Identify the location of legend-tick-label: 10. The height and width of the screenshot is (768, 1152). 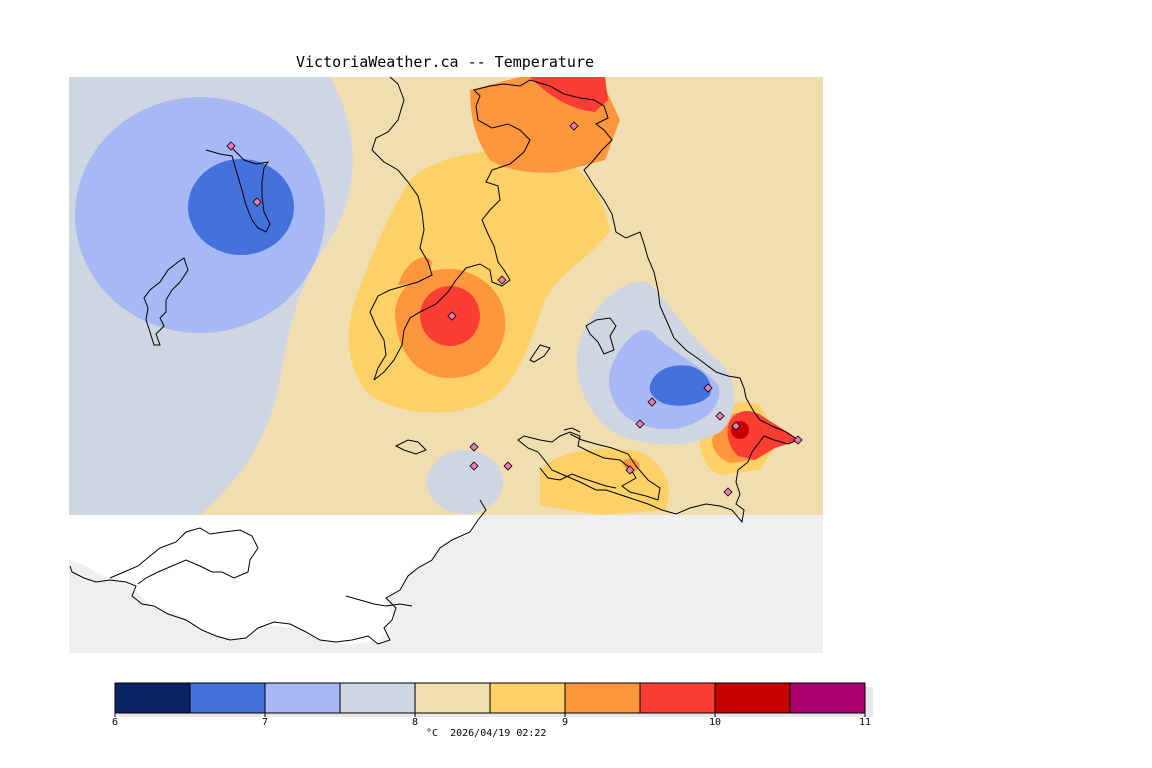
(715, 722).